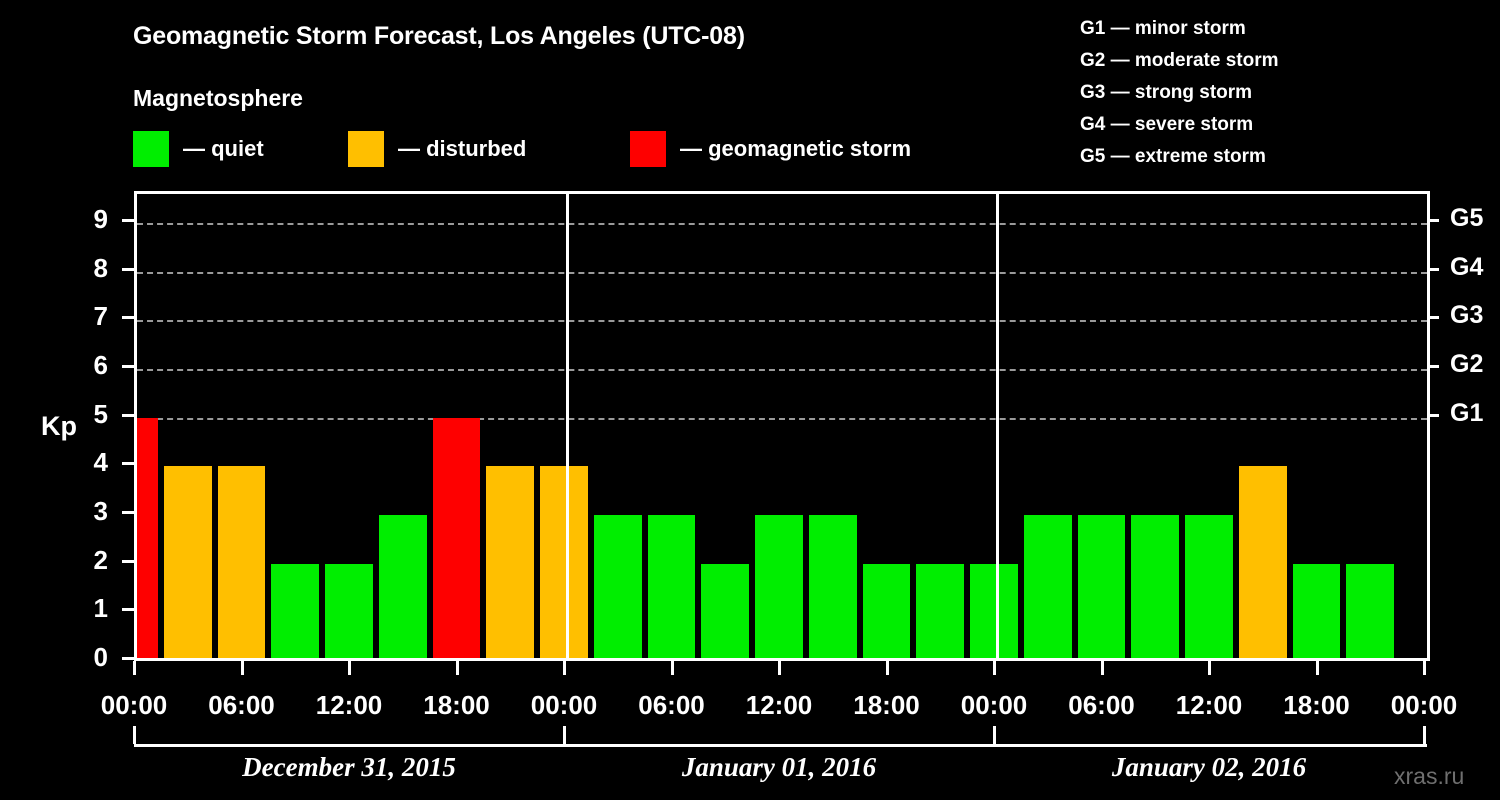 The height and width of the screenshot is (800, 1500). I want to click on y-tick-label-4: 4, so click(100, 462).